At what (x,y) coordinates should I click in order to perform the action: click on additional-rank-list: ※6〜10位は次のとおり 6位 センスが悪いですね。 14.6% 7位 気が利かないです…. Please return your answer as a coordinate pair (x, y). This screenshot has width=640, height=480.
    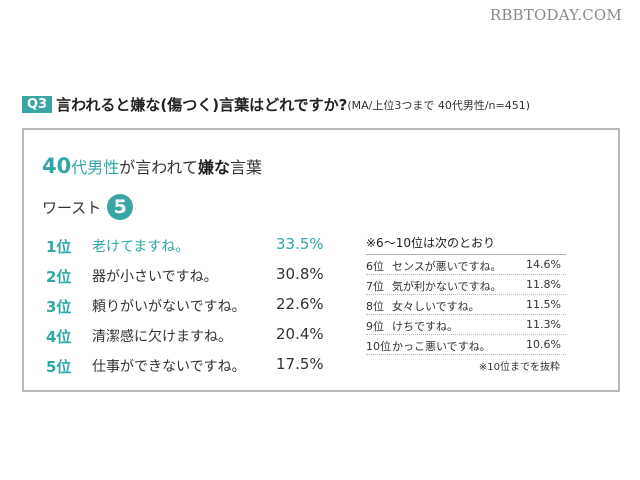
    Looking at the image, I should click on (466, 303).